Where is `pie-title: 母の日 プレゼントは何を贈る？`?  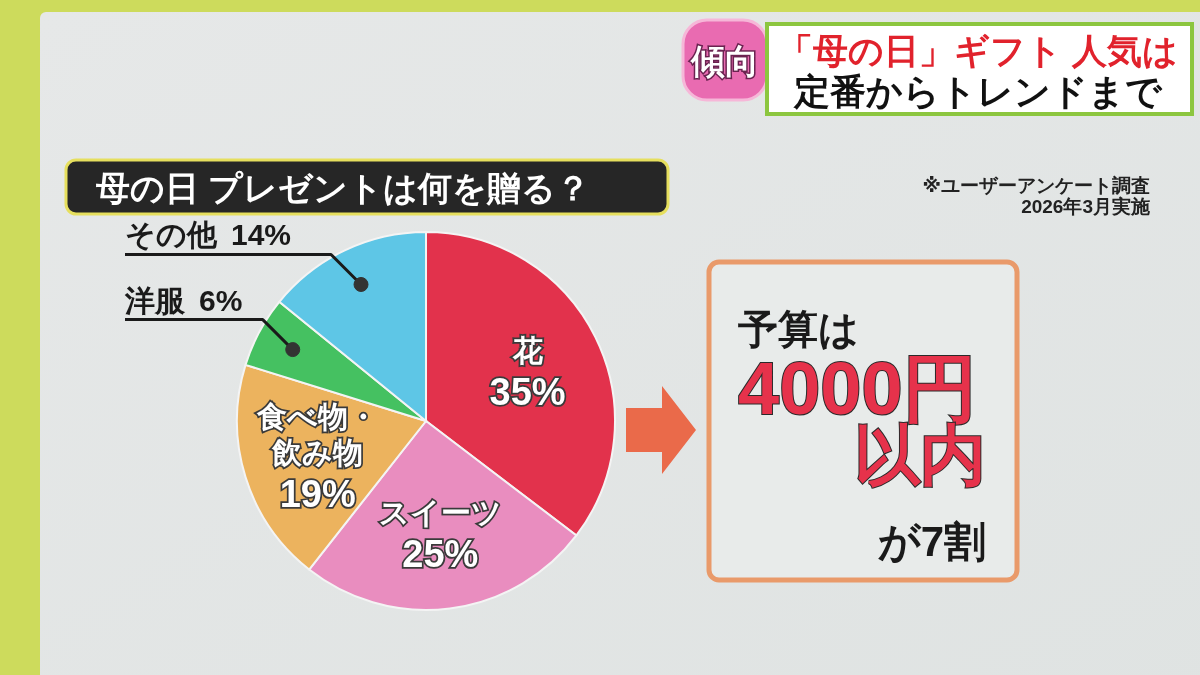 pie-title: 母の日 プレゼントは何を贈る？ is located at coordinates (343, 188).